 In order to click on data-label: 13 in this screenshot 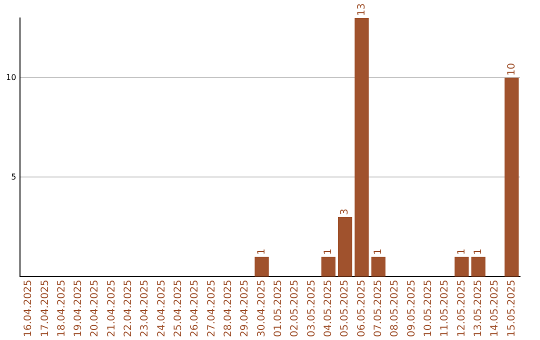, I will do `click(362, 9)`.